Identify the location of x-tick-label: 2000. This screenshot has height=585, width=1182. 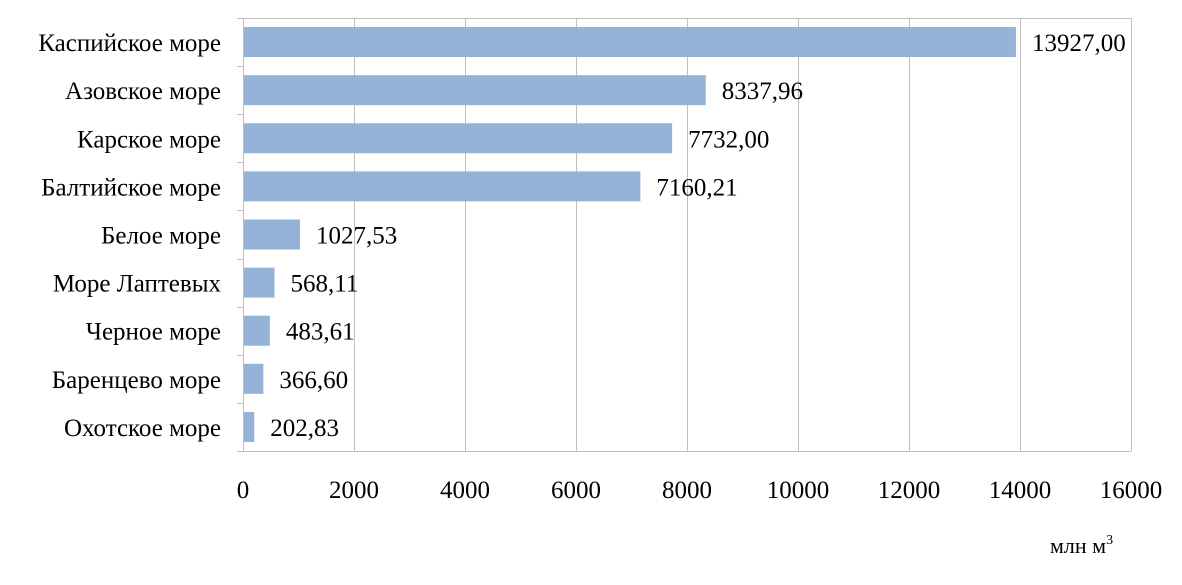
(354, 490).